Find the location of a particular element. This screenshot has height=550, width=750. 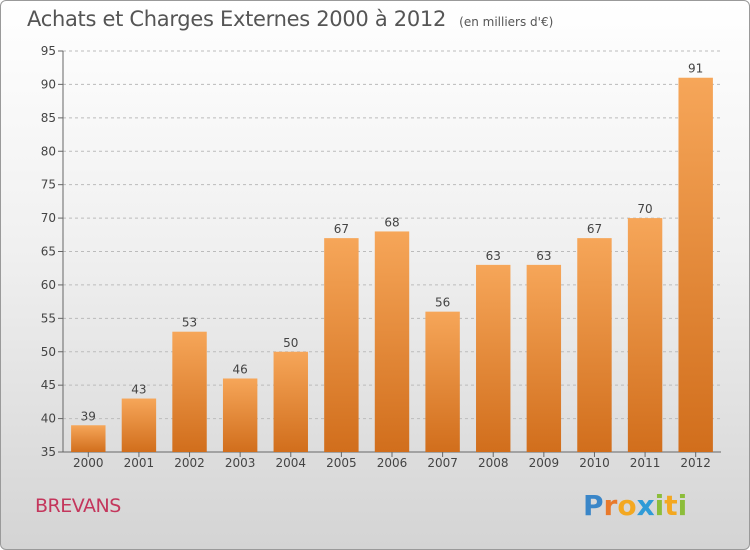

data-label-2000: 39 is located at coordinates (88, 416).